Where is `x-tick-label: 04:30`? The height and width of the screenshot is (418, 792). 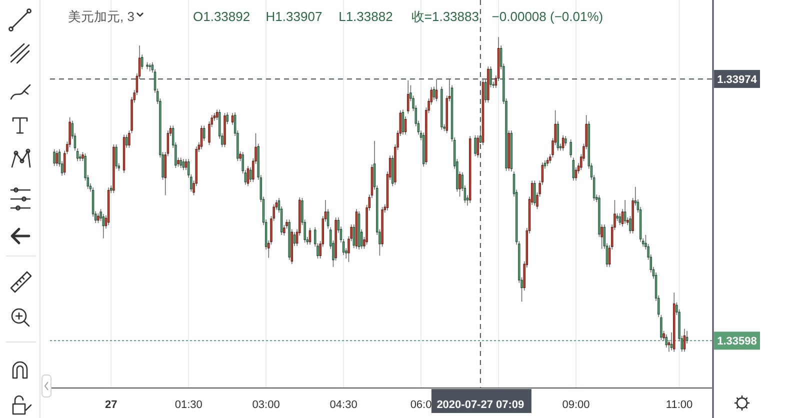 x-tick-label: 04:30 is located at coordinates (344, 405).